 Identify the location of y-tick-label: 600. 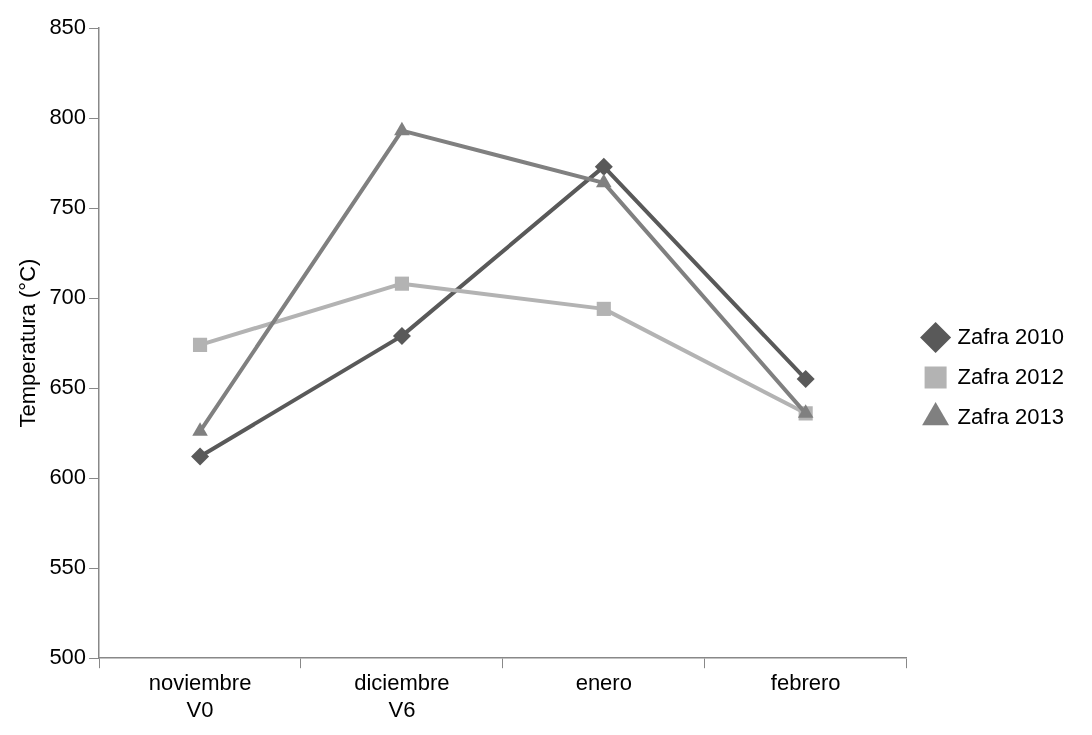
(68, 477).